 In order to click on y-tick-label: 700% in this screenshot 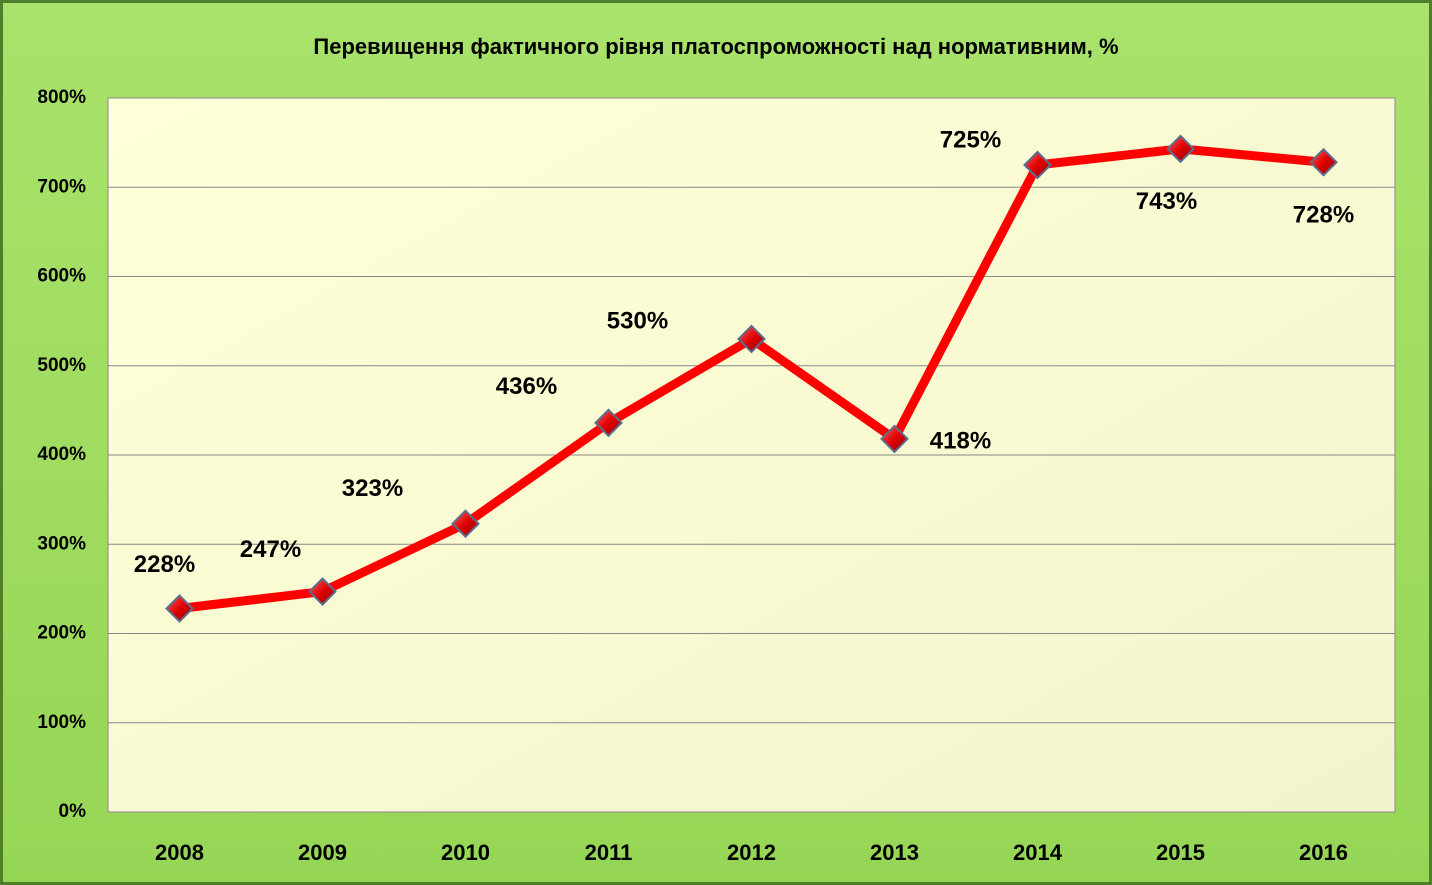, I will do `click(61, 186)`.